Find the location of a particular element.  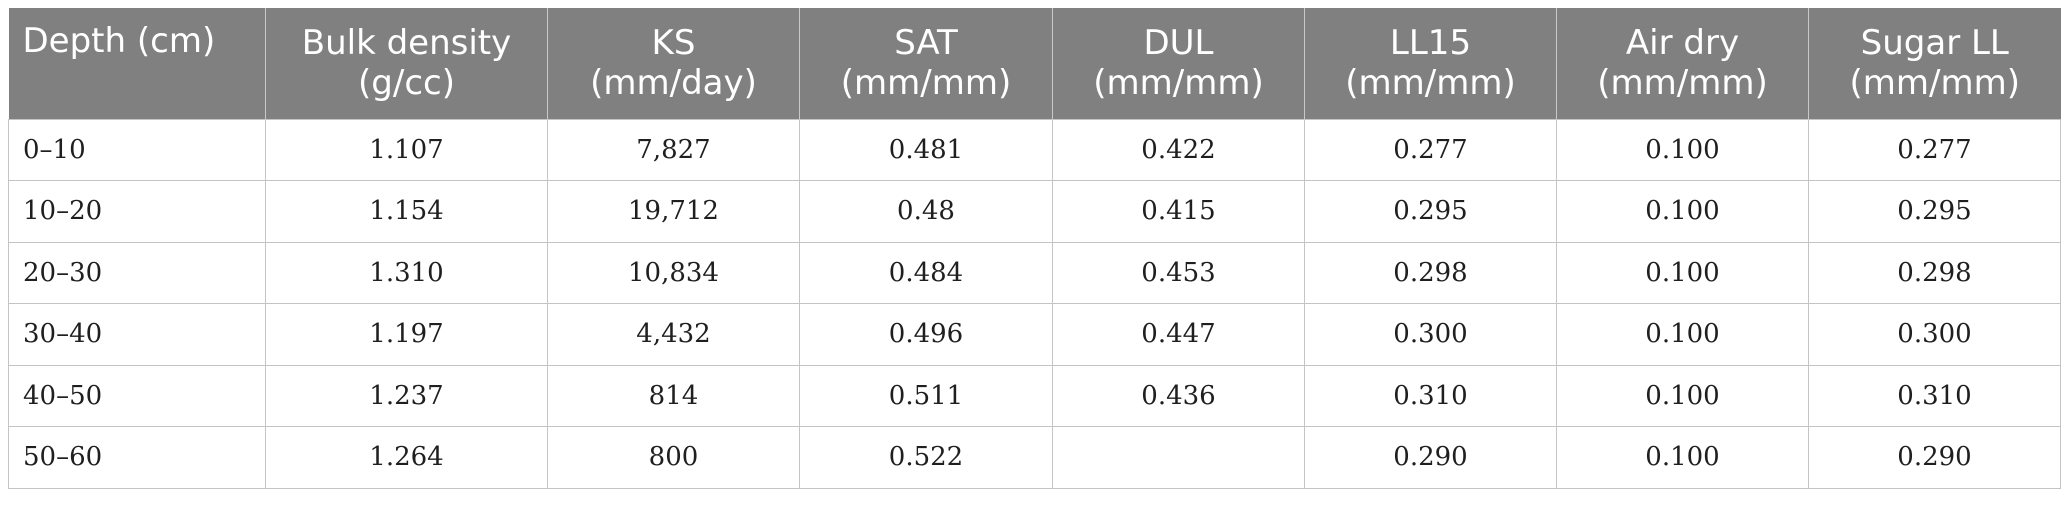

column-header-sugar-ll: Sugar LL (mm/mm) is located at coordinates (1934, 63).